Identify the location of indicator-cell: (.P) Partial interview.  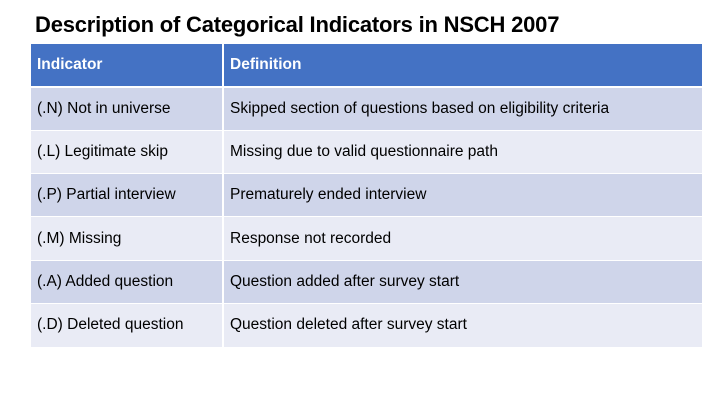
(127, 195).